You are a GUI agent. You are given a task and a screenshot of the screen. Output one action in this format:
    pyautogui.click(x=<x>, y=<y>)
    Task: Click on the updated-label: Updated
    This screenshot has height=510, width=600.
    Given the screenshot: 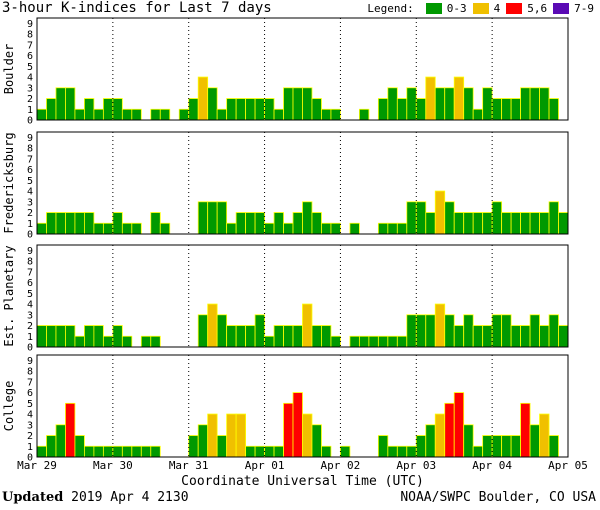 What is the action you would take?
    pyautogui.click(x=33, y=497)
    